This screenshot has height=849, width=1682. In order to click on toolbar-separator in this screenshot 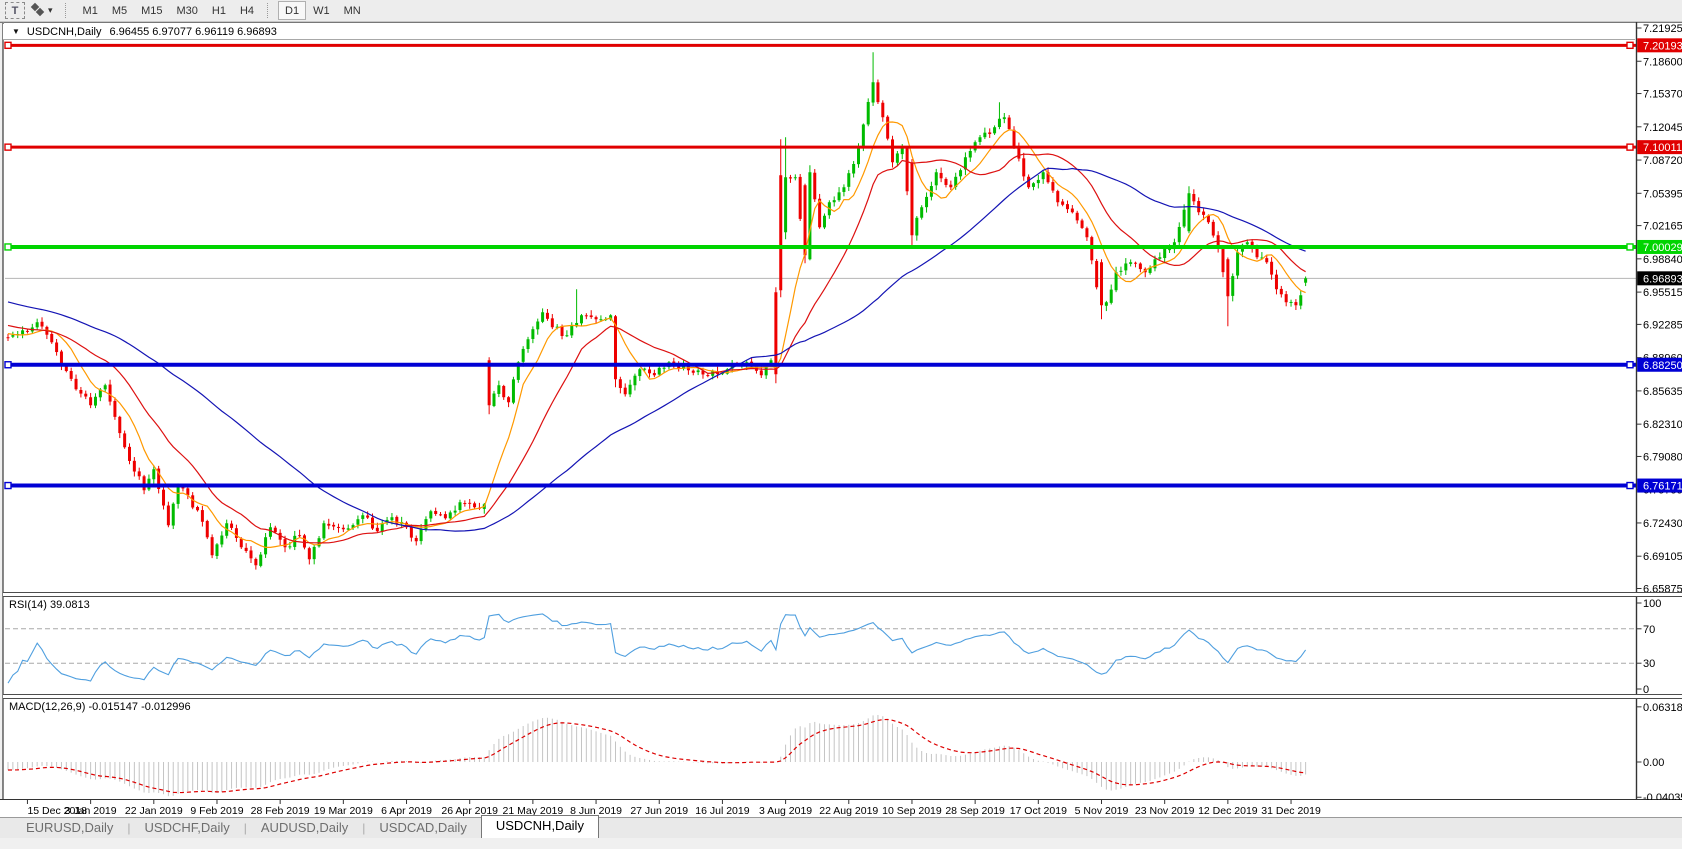, I will do `click(68, 10)`.